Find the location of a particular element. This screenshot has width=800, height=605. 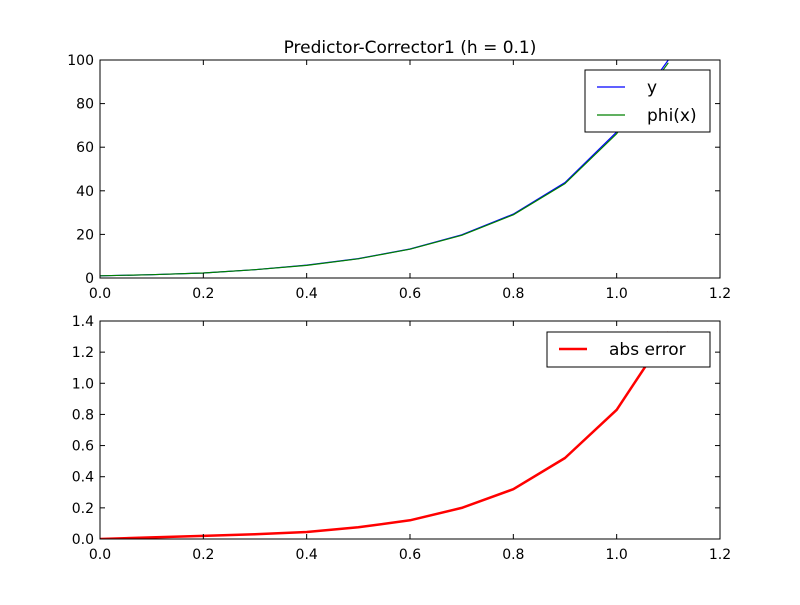

y-tick-label: 0.8 is located at coordinates (83, 415).